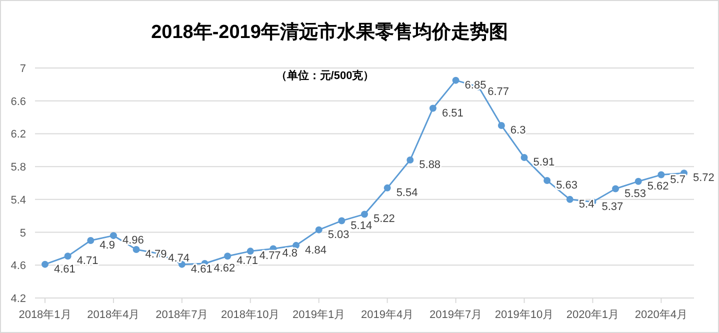  Describe the element at coordinates (430, 165) in the screenshot. I see `data-label: 5.88` at that location.